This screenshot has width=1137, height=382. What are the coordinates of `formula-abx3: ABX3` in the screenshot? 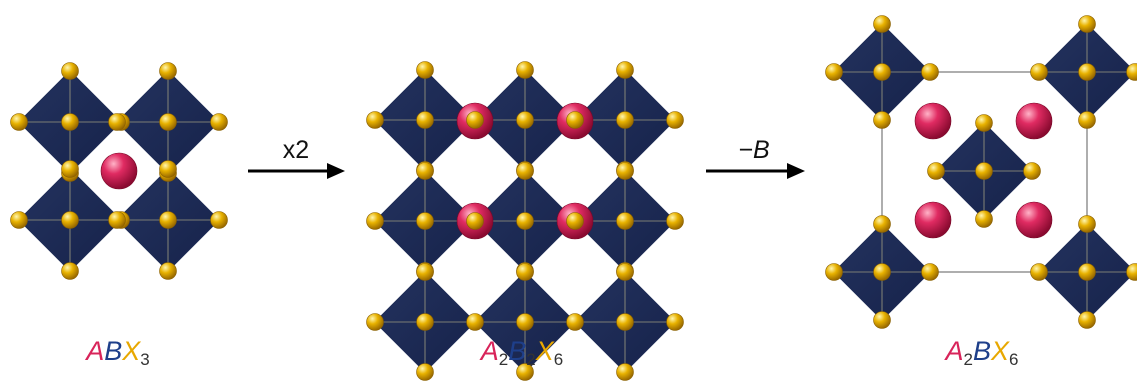 It's located at (118, 353).